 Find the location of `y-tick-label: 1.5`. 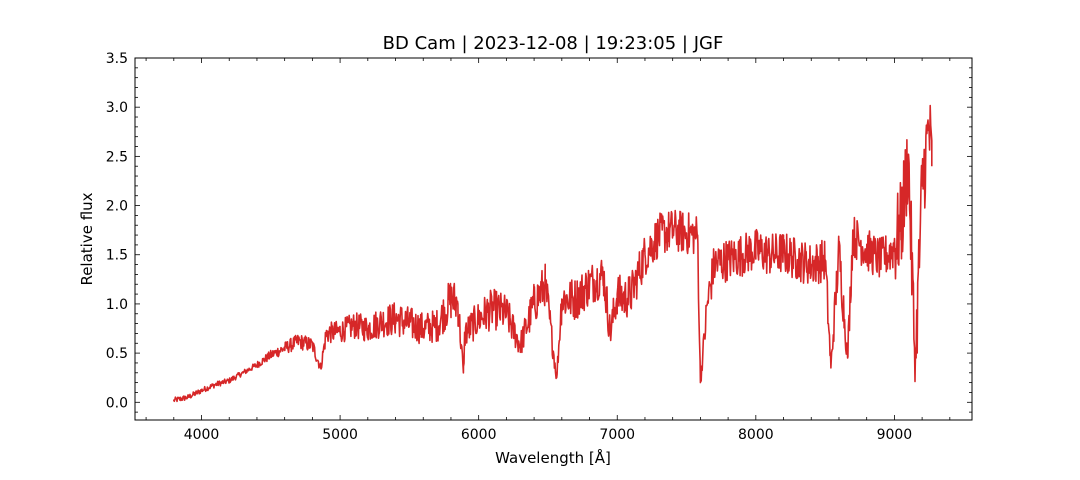

y-tick-label: 1.5 is located at coordinates (117, 256).